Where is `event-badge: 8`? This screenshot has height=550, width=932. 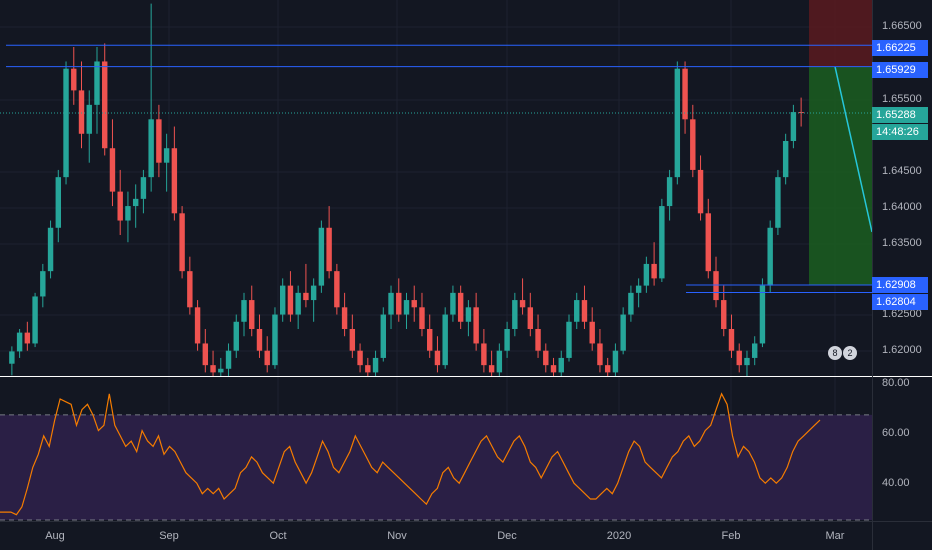
event-badge: 8 is located at coordinates (835, 353).